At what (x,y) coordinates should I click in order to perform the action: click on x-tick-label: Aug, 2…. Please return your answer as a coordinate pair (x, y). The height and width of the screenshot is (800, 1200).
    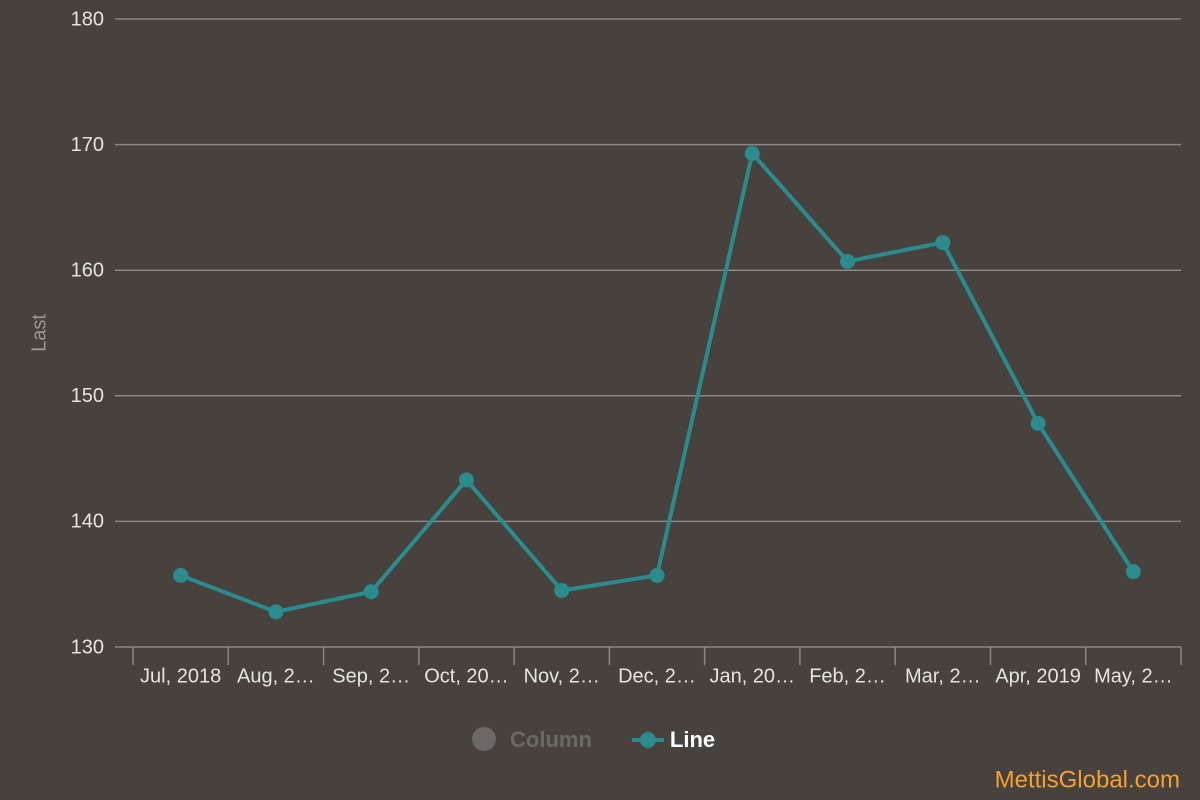
    Looking at the image, I should click on (276, 676).